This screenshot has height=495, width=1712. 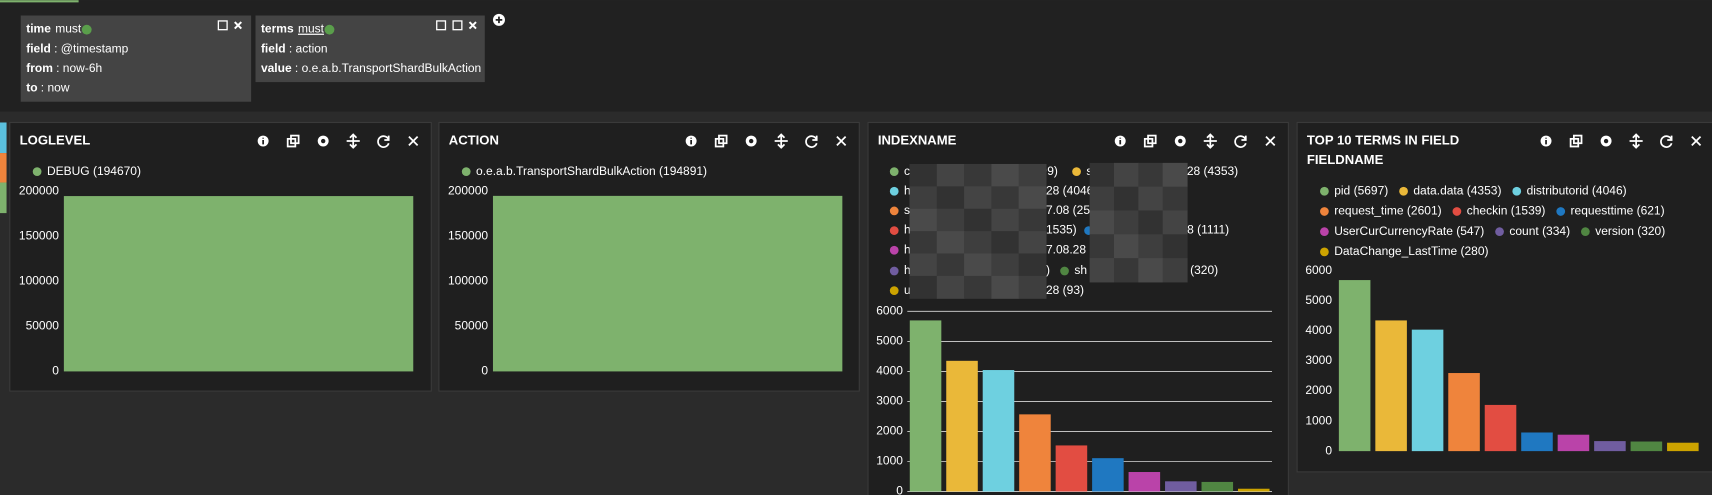 I want to click on legend-item: h 7.08.28 (, so click(x=991, y=249).